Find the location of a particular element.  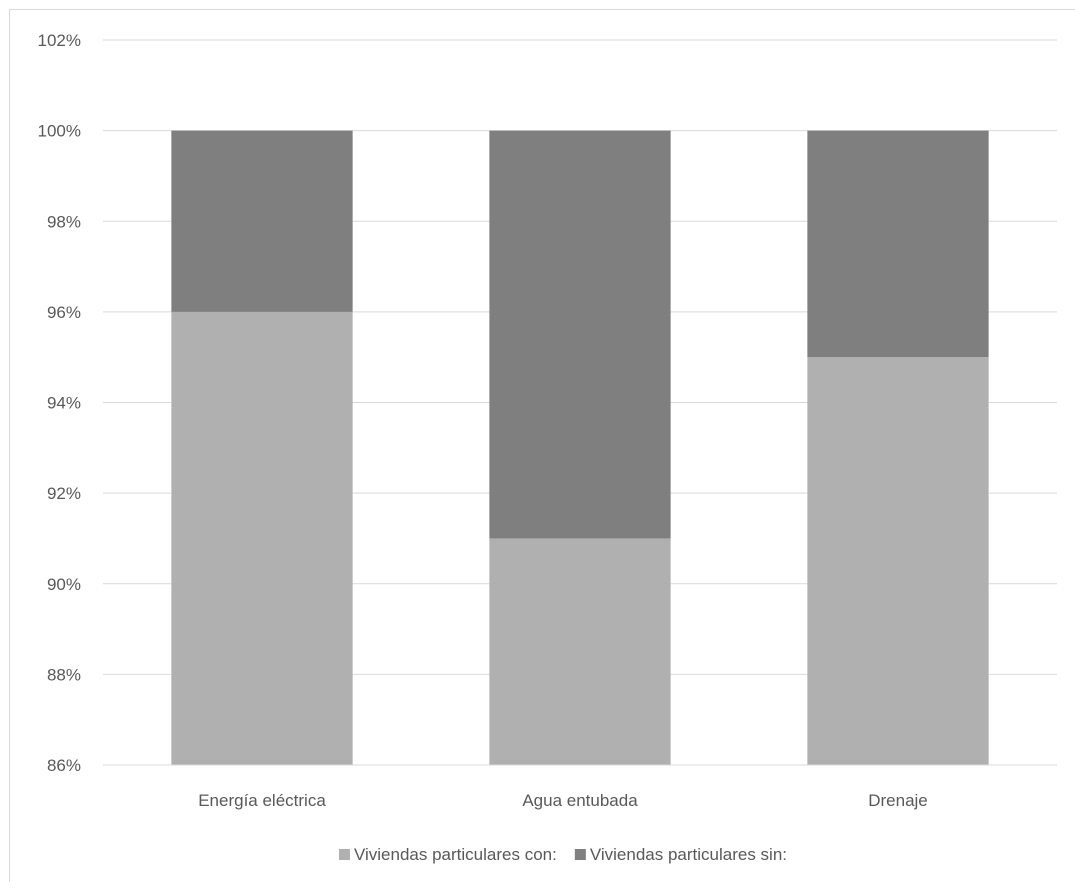

y-axis-ticks: 86% 88% 90% 92% 94% 96% 98% 100% 102% is located at coordinates (59, 403).